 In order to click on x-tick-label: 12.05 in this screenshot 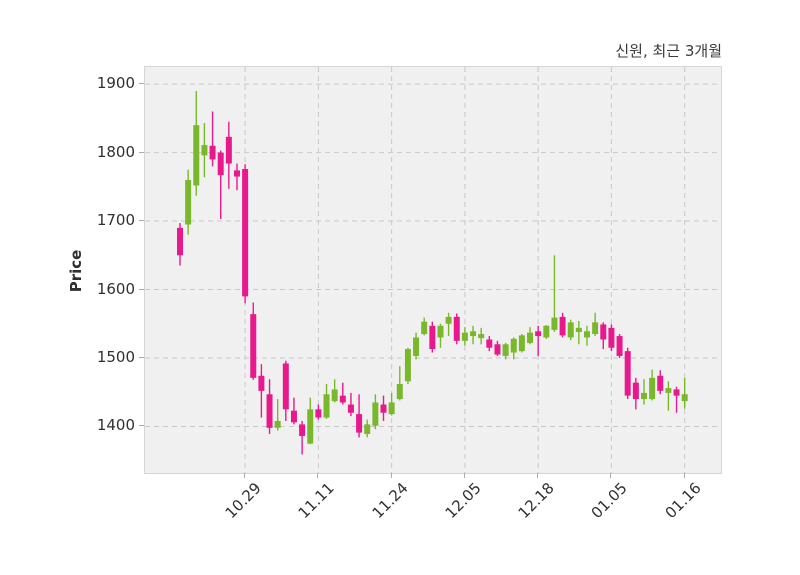, I will do `click(463, 501)`.